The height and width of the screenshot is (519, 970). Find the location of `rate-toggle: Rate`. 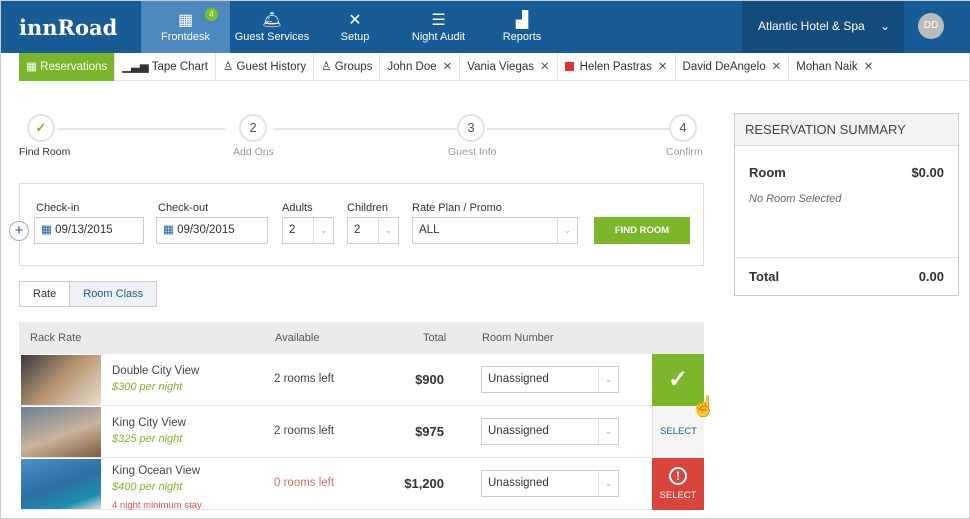

rate-toggle: Rate is located at coordinates (45, 294).